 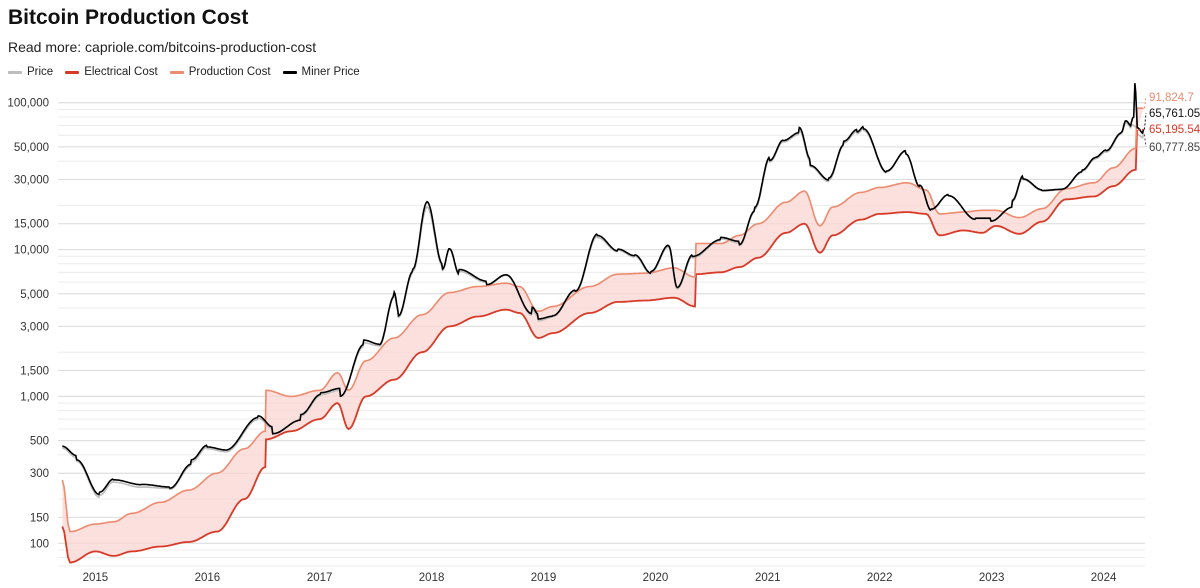 I want to click on x-tick-label: 2023, so click(x=992, y=578).